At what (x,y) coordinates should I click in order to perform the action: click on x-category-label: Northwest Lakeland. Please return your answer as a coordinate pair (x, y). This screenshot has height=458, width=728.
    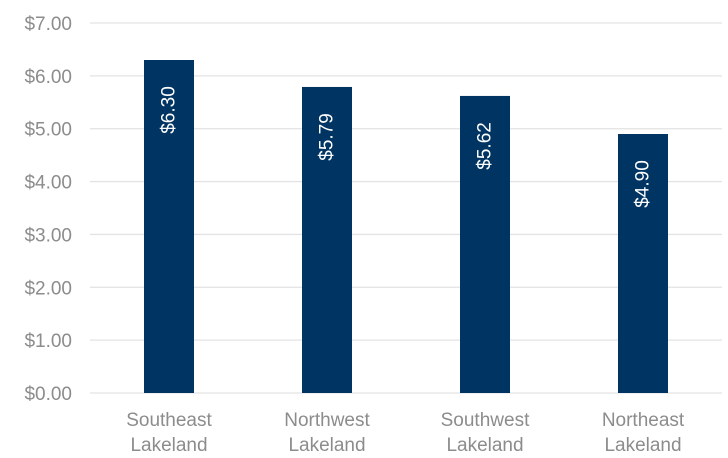
    Looking at the image, I should click on (327, 433).